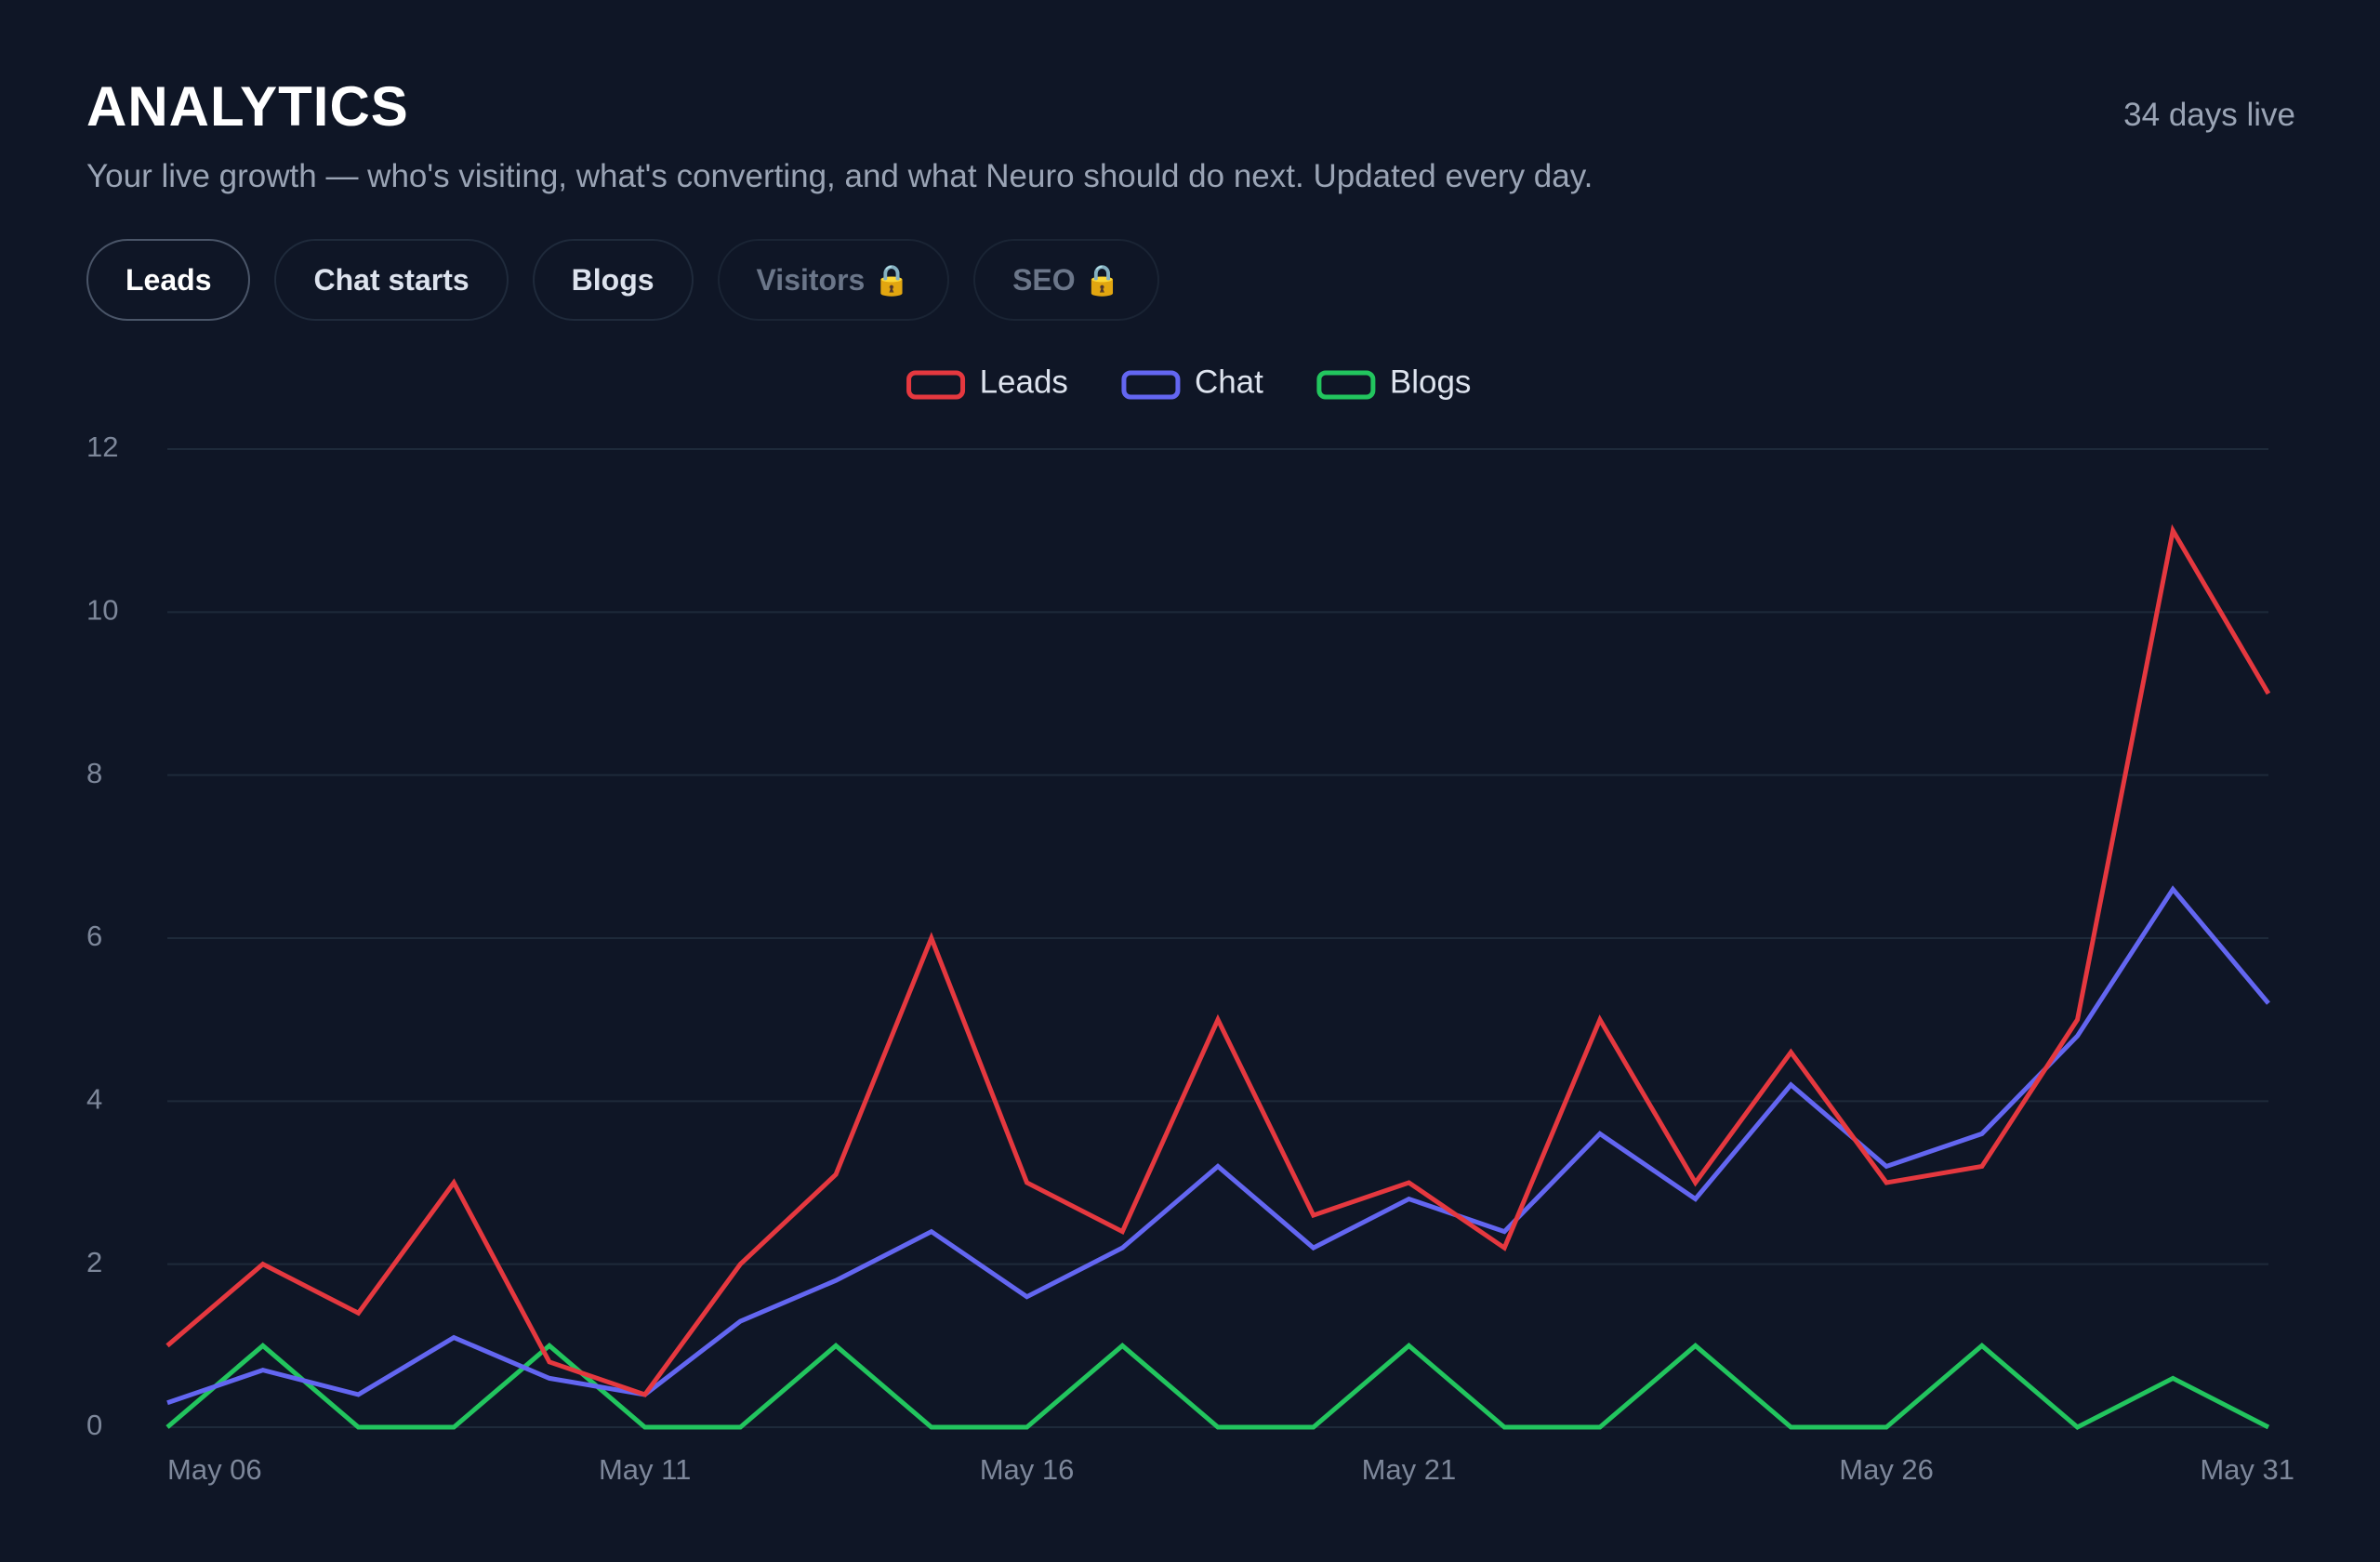  Describe the element at coordinates (94, 1099) in the screenshot. I see `y-tick-label: 4` at that location.